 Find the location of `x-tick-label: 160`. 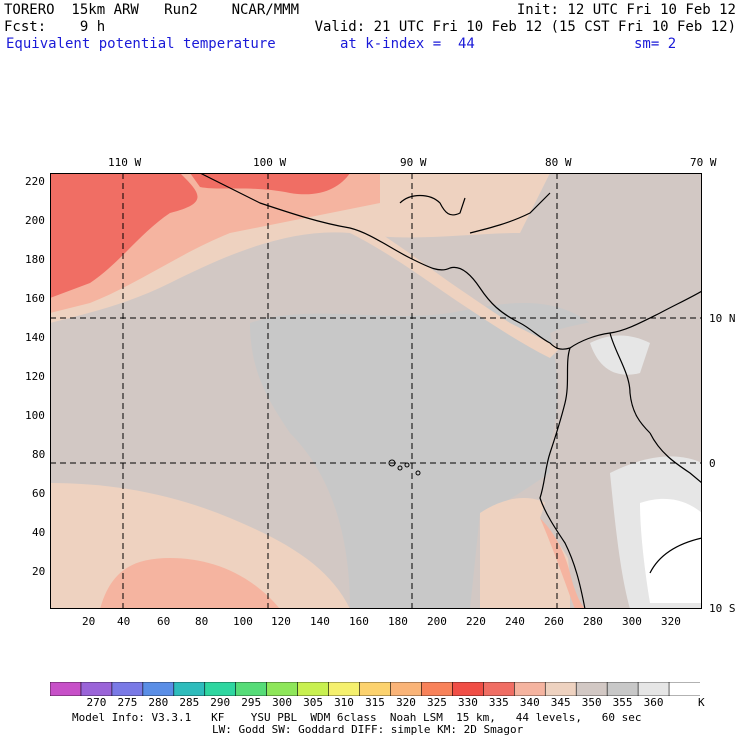

x-tick-label: 160 is located at coordinates (359, 621).